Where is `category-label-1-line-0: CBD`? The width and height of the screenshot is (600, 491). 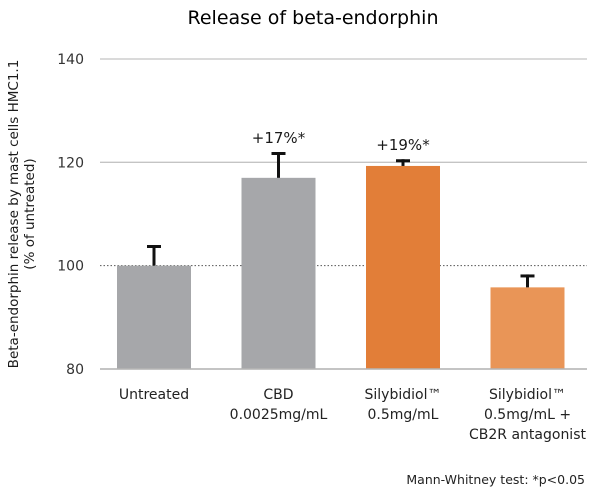
category-label-1-line-0: CBD is located at coordinates (278, 395).